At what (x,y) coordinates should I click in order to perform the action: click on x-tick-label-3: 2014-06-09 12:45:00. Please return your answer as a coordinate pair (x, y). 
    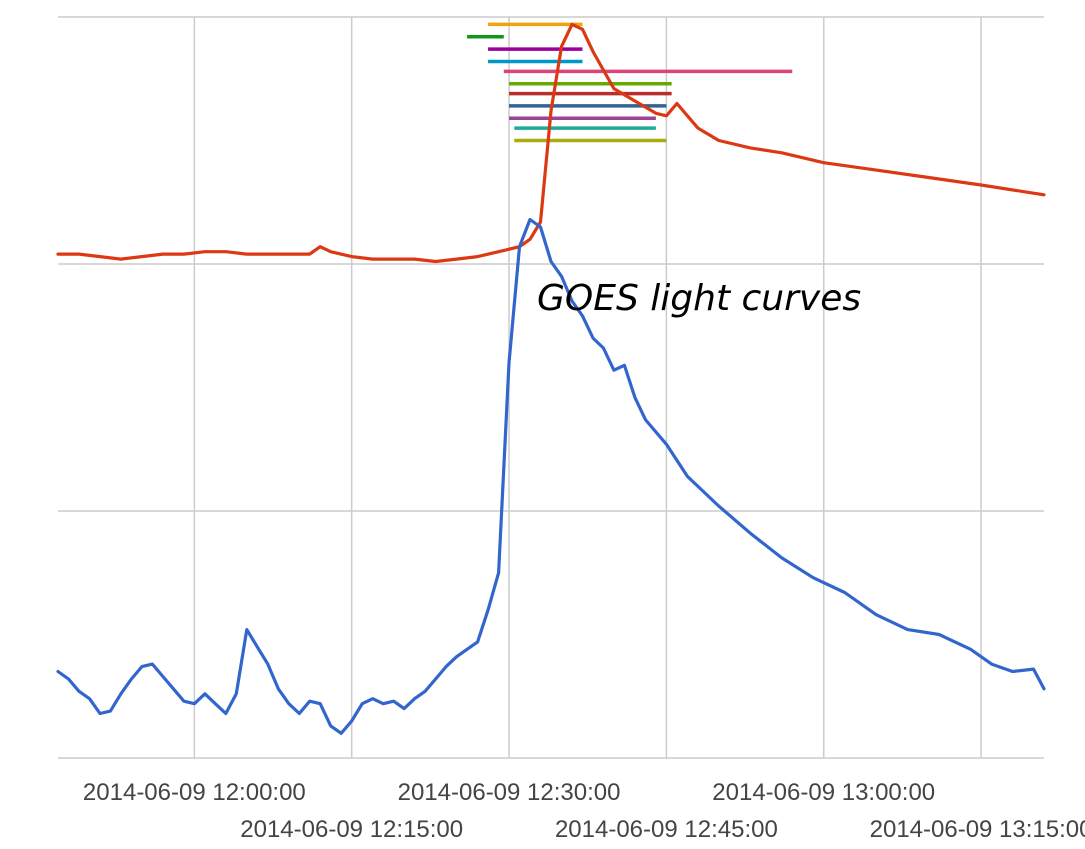
    Looking at the image, I should click on (666, 829).